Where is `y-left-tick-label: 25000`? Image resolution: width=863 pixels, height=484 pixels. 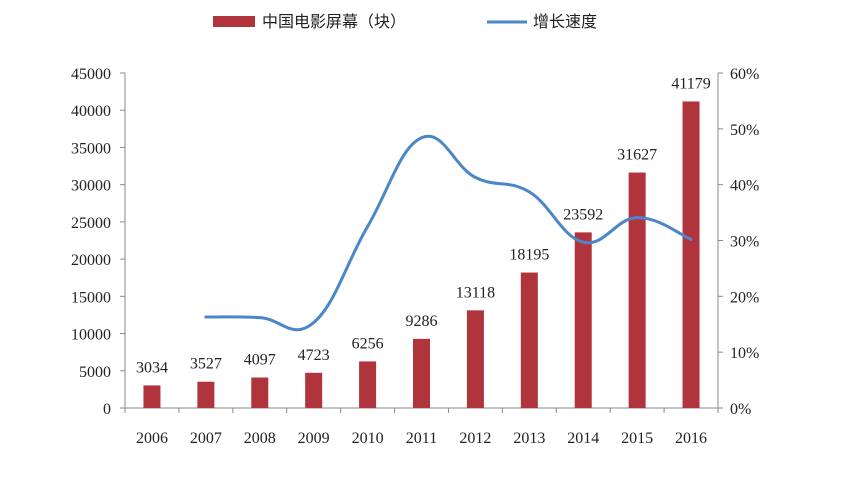
y-left-tick-label: 25000 is located at coordinates (91, 223).